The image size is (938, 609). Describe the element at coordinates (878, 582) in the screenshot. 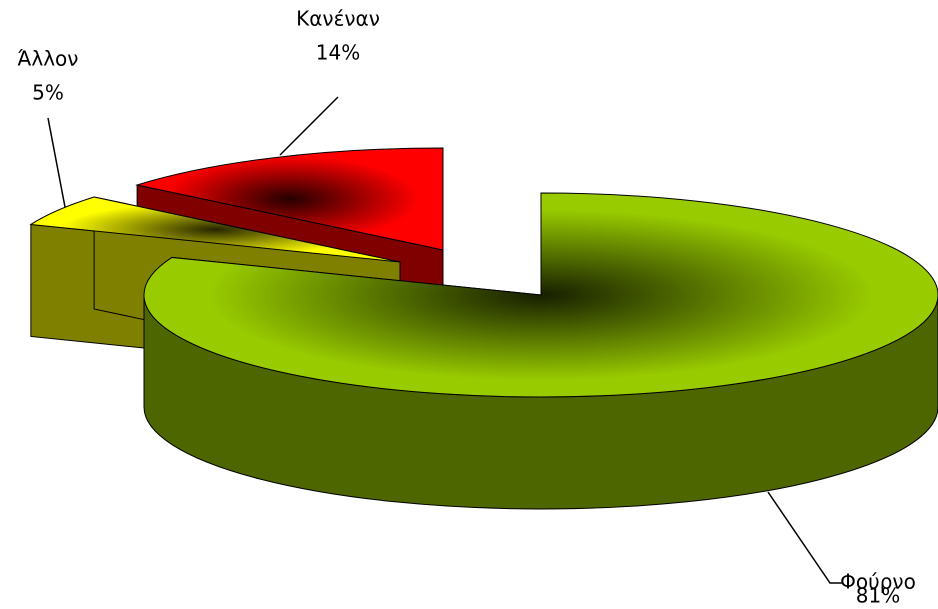

I see `data-label-name: Φούρνο` at that location.